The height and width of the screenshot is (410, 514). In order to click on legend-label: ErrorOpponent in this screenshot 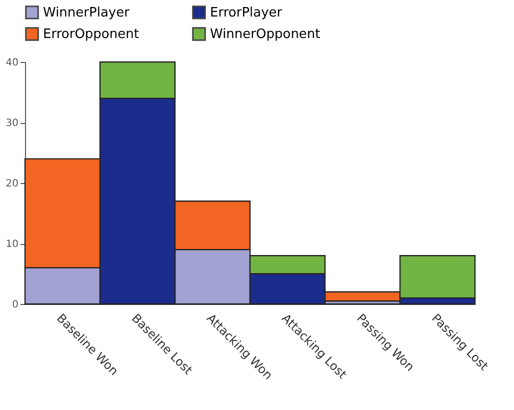, I will do `click(91, 34)`.